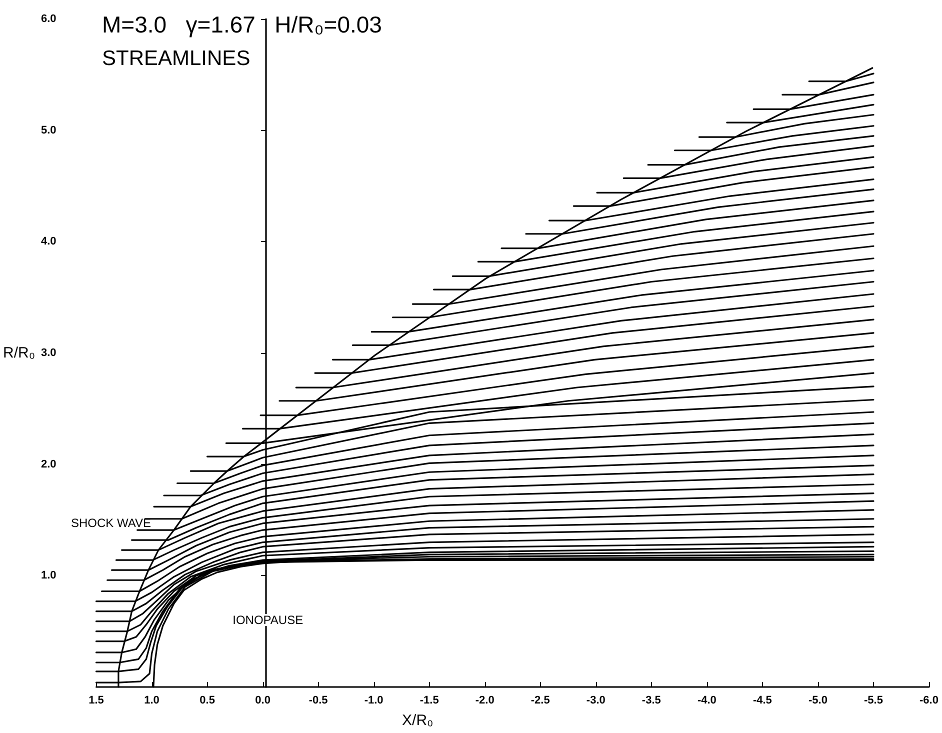 Image resolution: width=942 pixels, height=733 pixels. What do you see at coordinates (48, 464) in the screenshot?
I see `y-tick-label: 2.0` at bounding box center [48, 464].